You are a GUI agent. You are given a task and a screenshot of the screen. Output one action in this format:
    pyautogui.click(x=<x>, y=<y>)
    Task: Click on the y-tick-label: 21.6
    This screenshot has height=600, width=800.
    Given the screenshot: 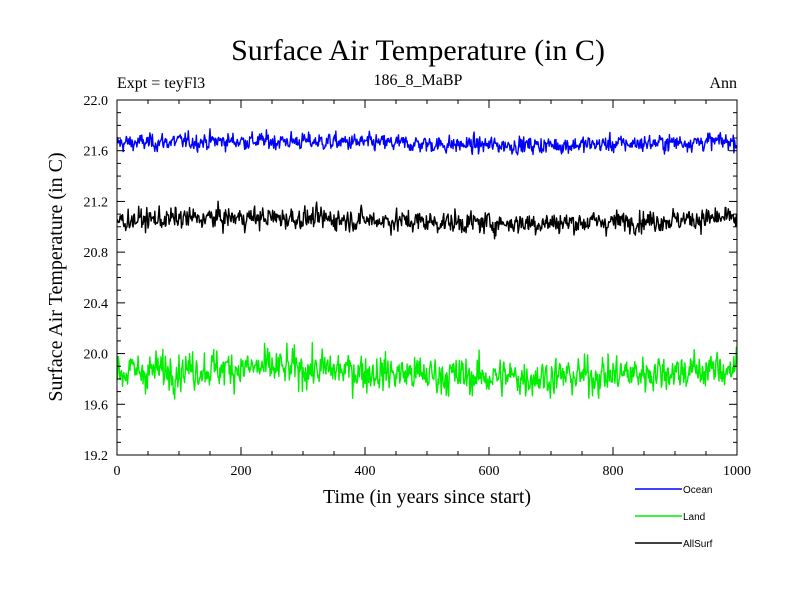 What is the action you would take?
    pyautogui.click(x=96, y=152)
    